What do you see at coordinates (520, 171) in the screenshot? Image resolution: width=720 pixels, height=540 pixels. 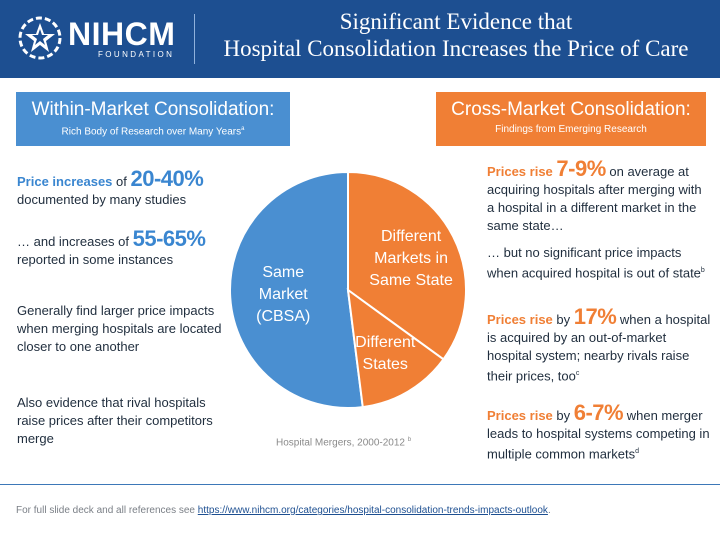 I see `prices-rise-label-1: Prices rise` at bounding box center [520, 171].